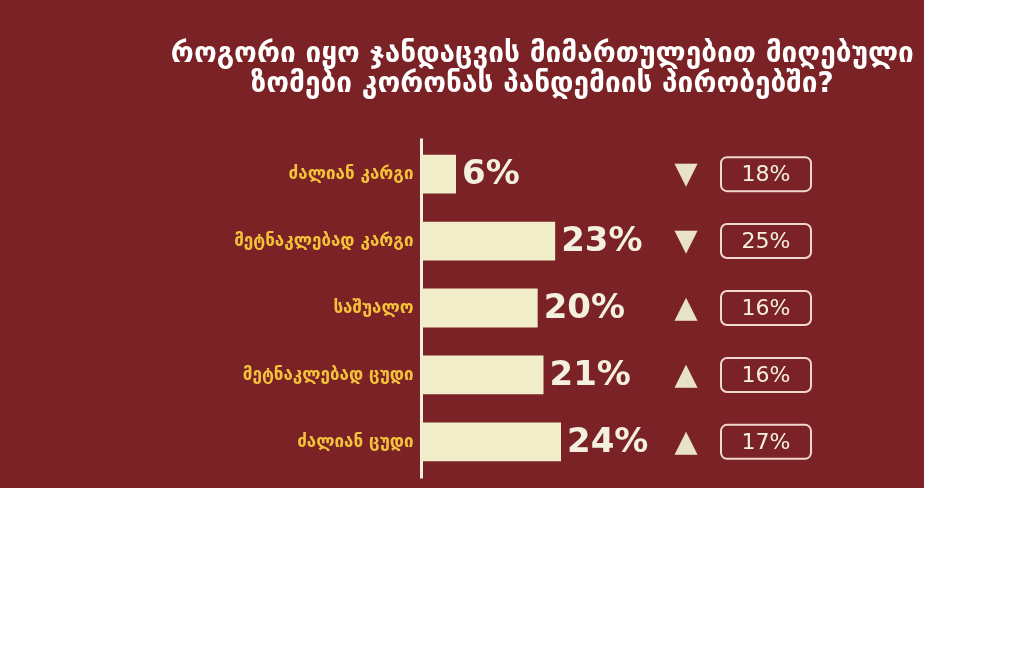  Describe the element at coordinates (584, 306) in the screenshot. I see `data-label: 20%` at that location.